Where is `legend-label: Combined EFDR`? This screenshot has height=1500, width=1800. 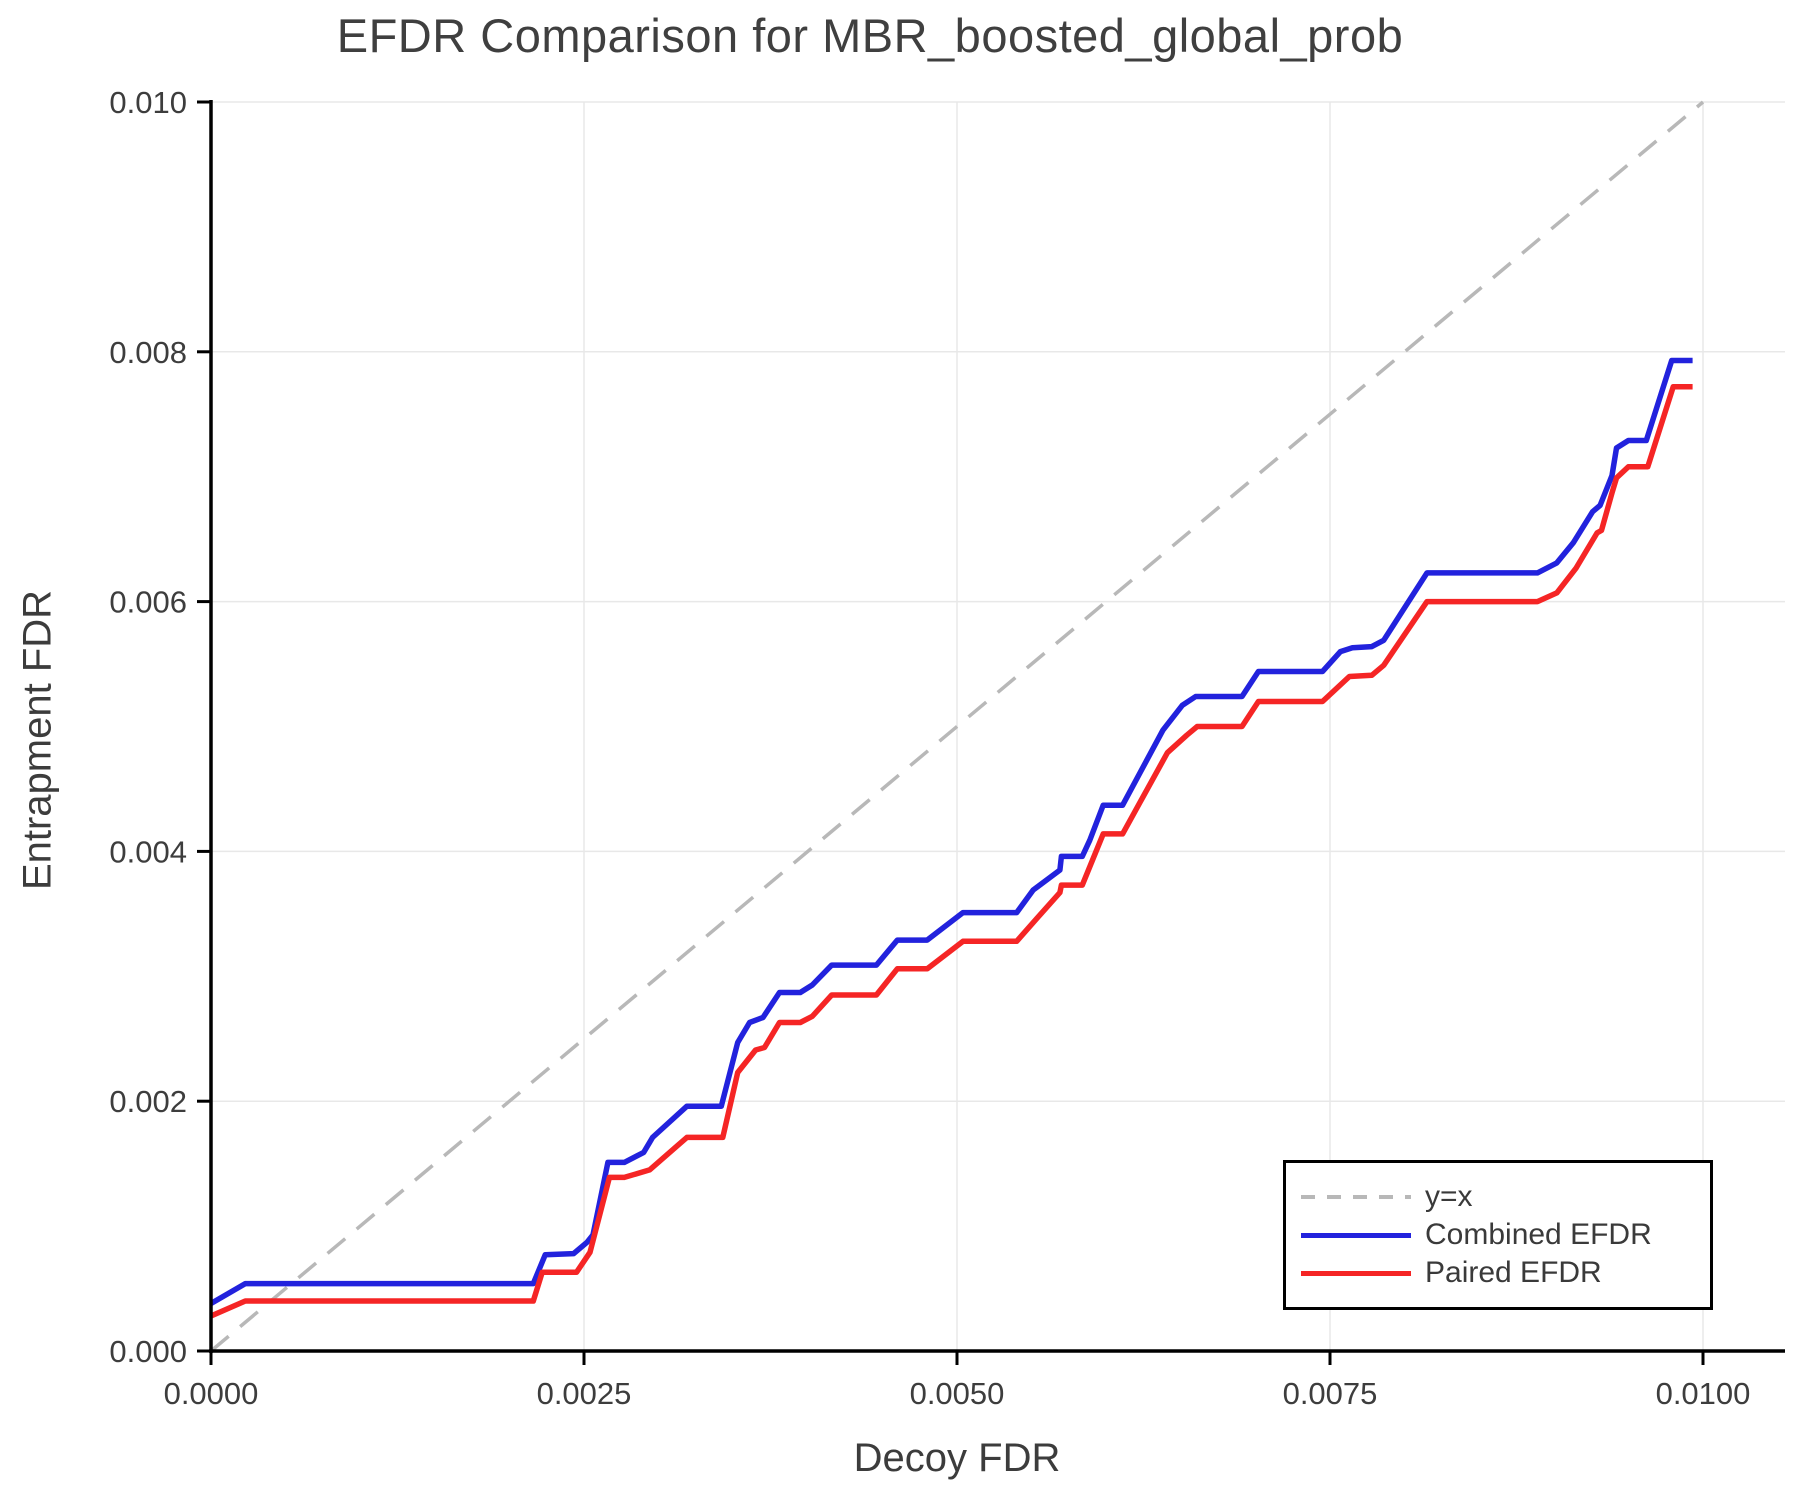
legend-label: Combined EFDR is located at coordinates (1538, 1234).